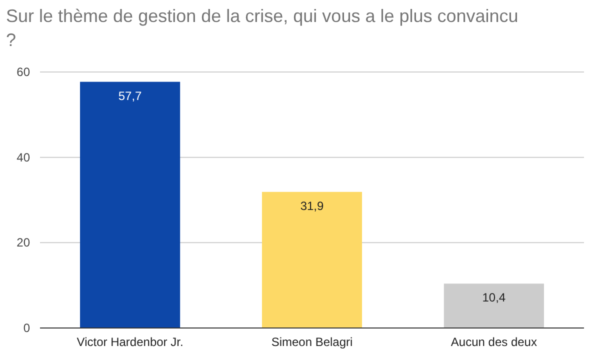  What do you see at coordinates (493, 342) in the screenshot?
I see `x-tick-label: Aucun des deux` at bounding box center [493, 342].